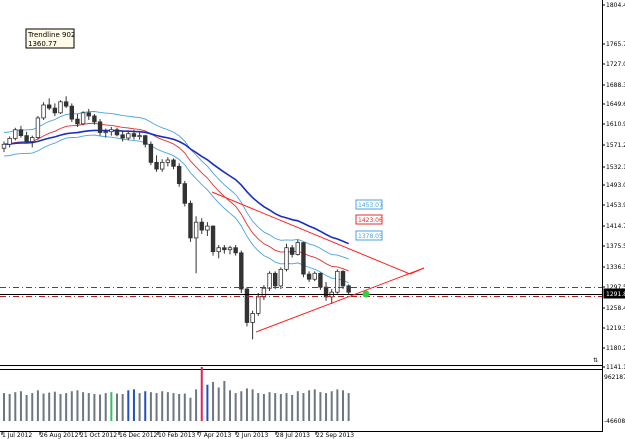 The image size is (625, 439). I want to click on green-dot-icon, so click(366, 294).